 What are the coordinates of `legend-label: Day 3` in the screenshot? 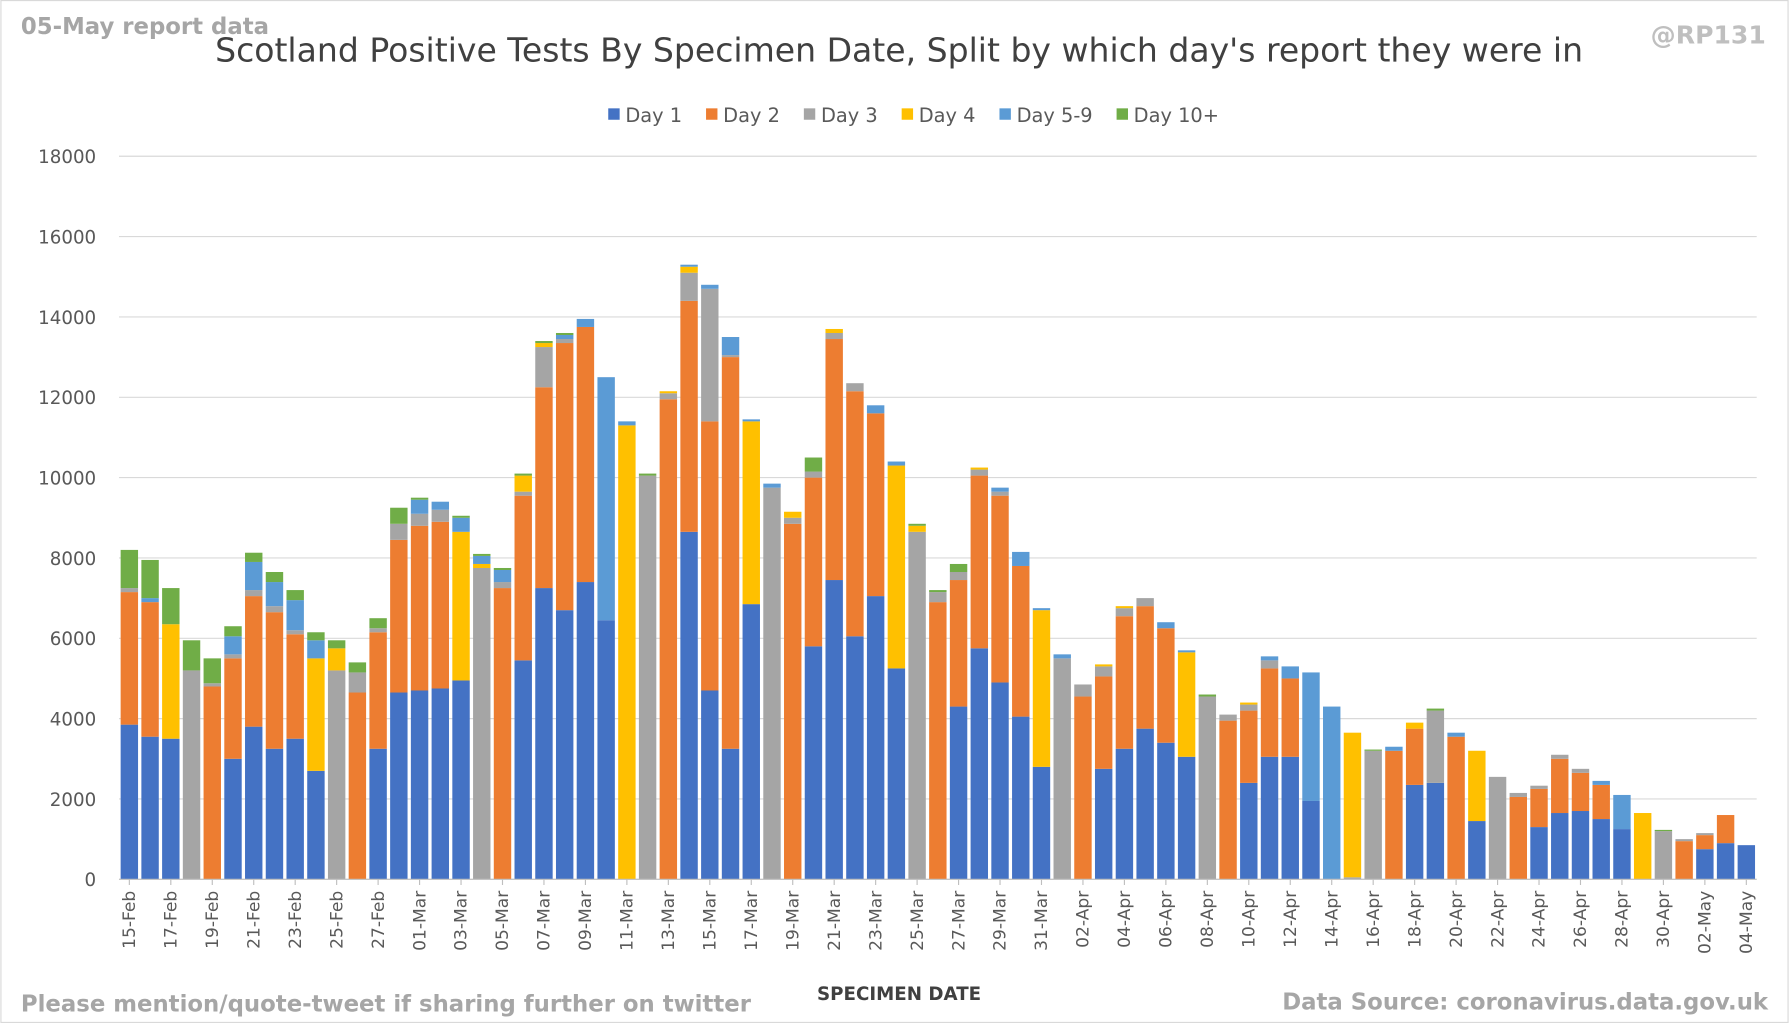 It's located at (849, 115).